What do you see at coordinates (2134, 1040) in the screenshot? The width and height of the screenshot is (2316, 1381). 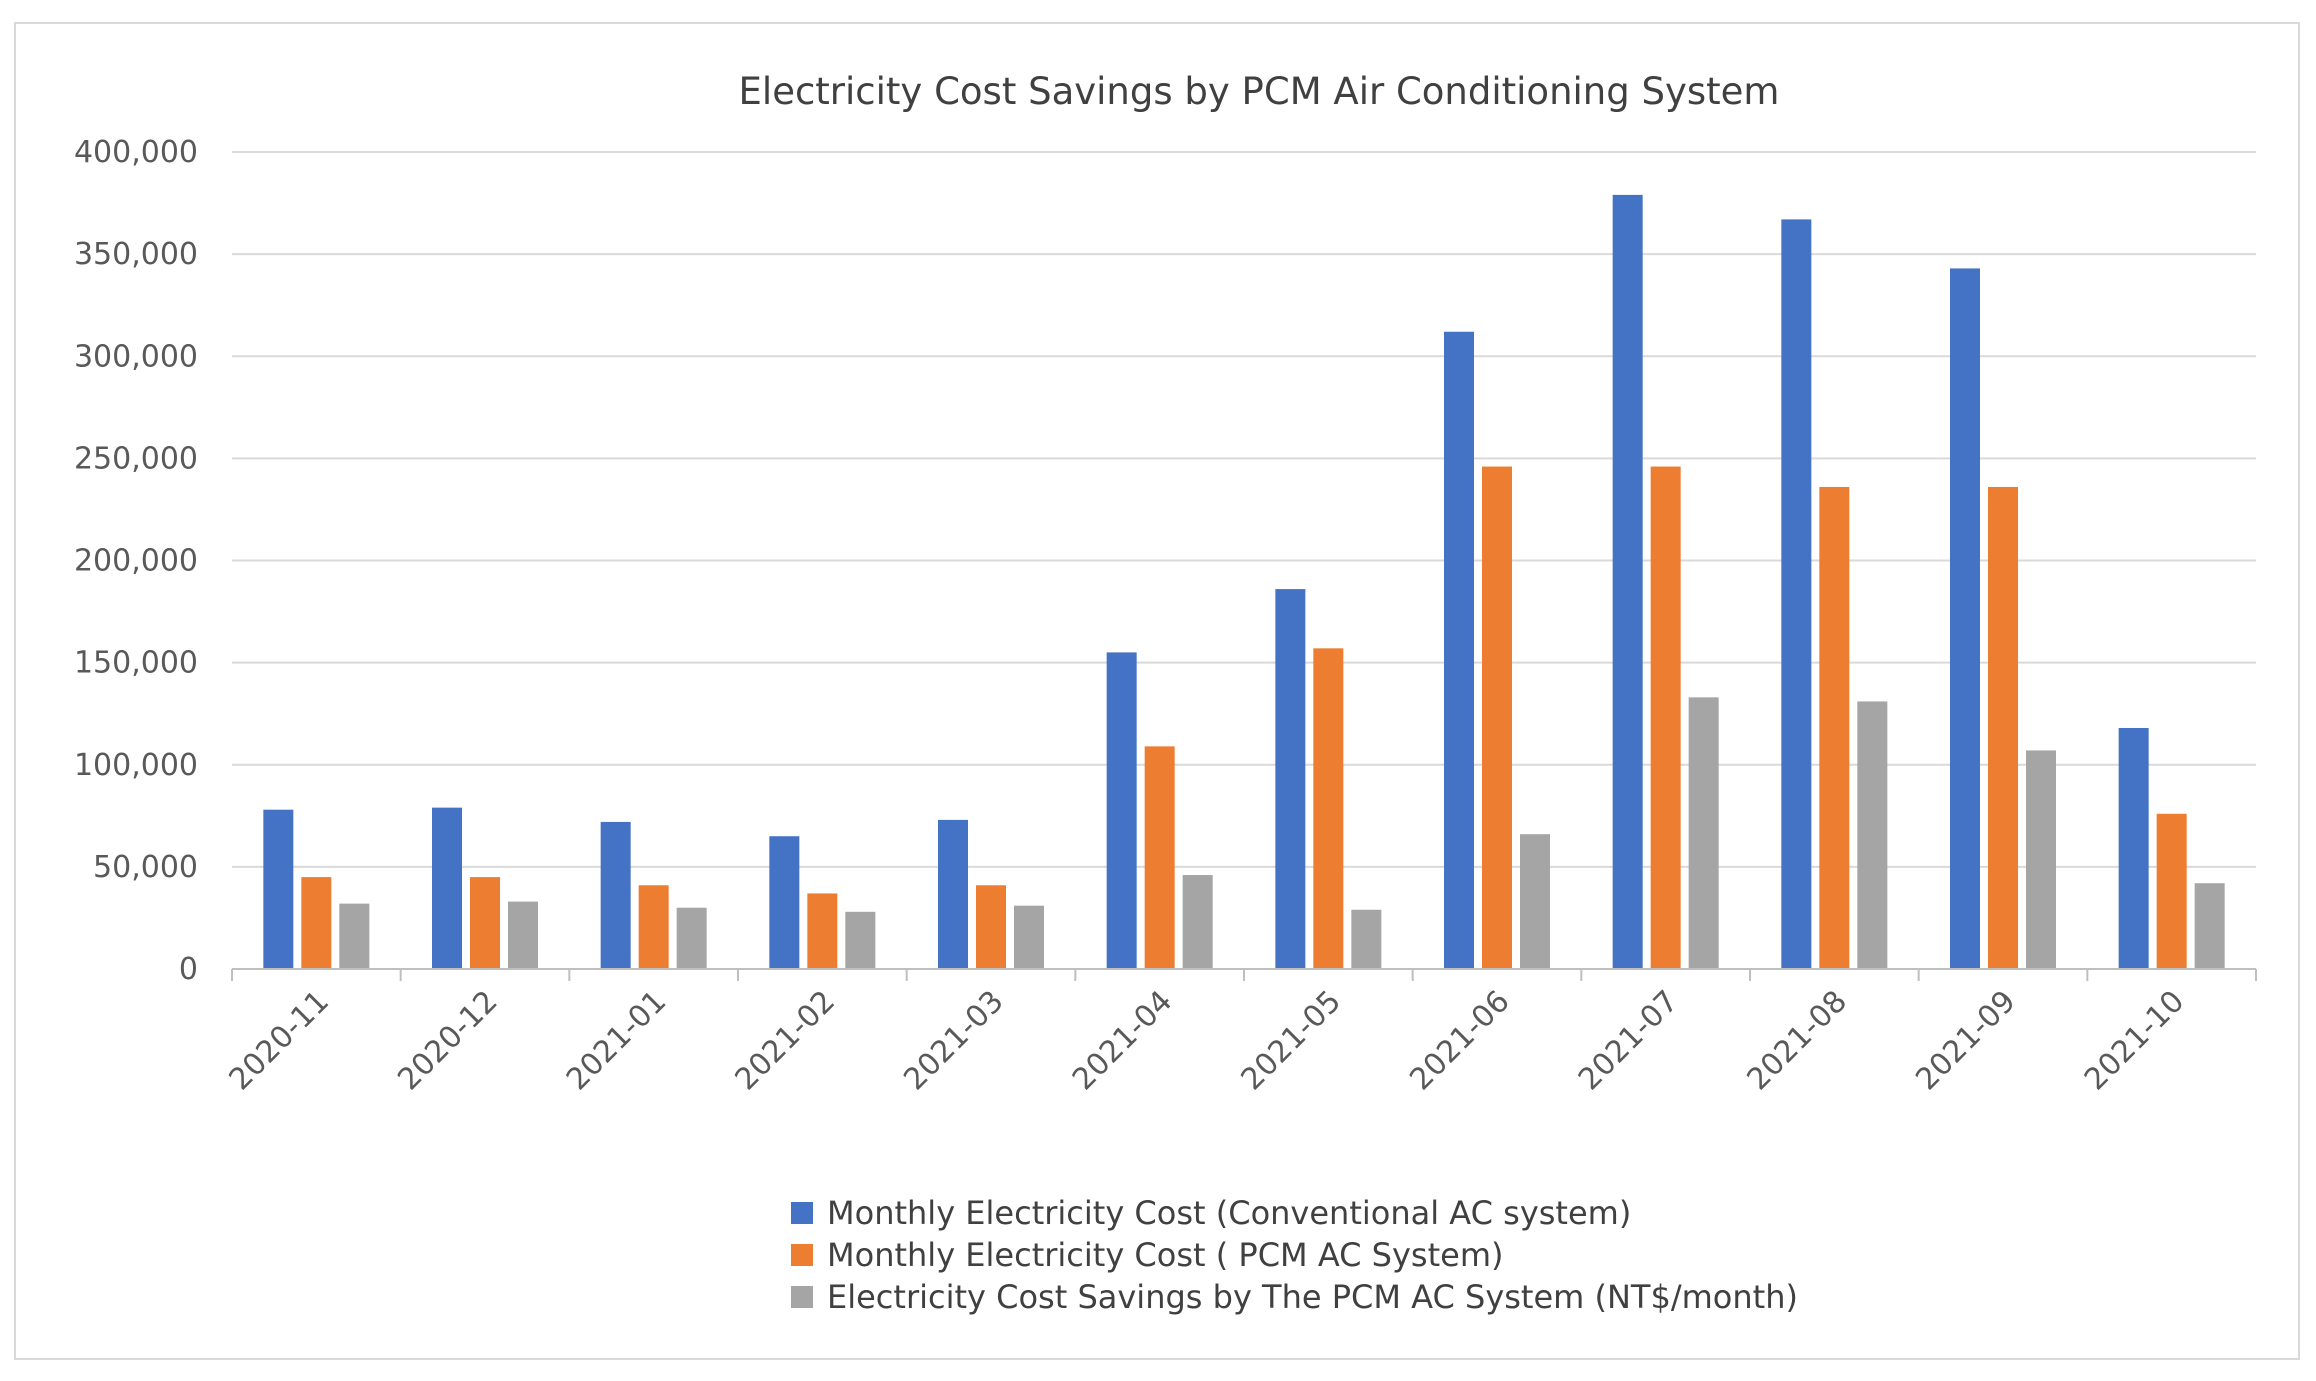 I see `x-tick-label: 2021-10` at bounding box center [2134, 1040].